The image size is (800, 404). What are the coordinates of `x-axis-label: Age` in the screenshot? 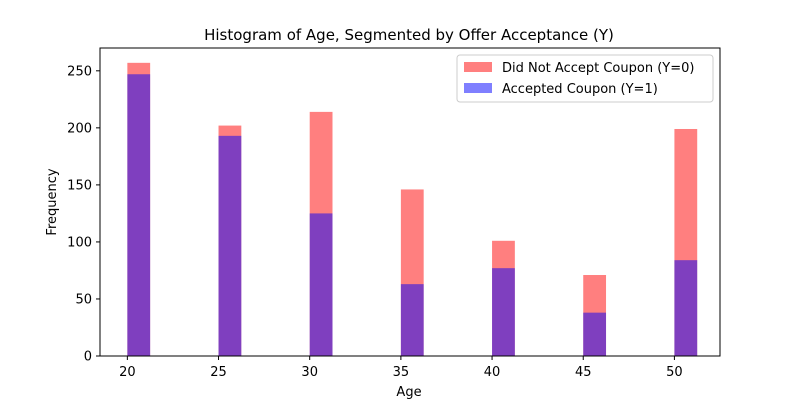 It's located at (408, 392).